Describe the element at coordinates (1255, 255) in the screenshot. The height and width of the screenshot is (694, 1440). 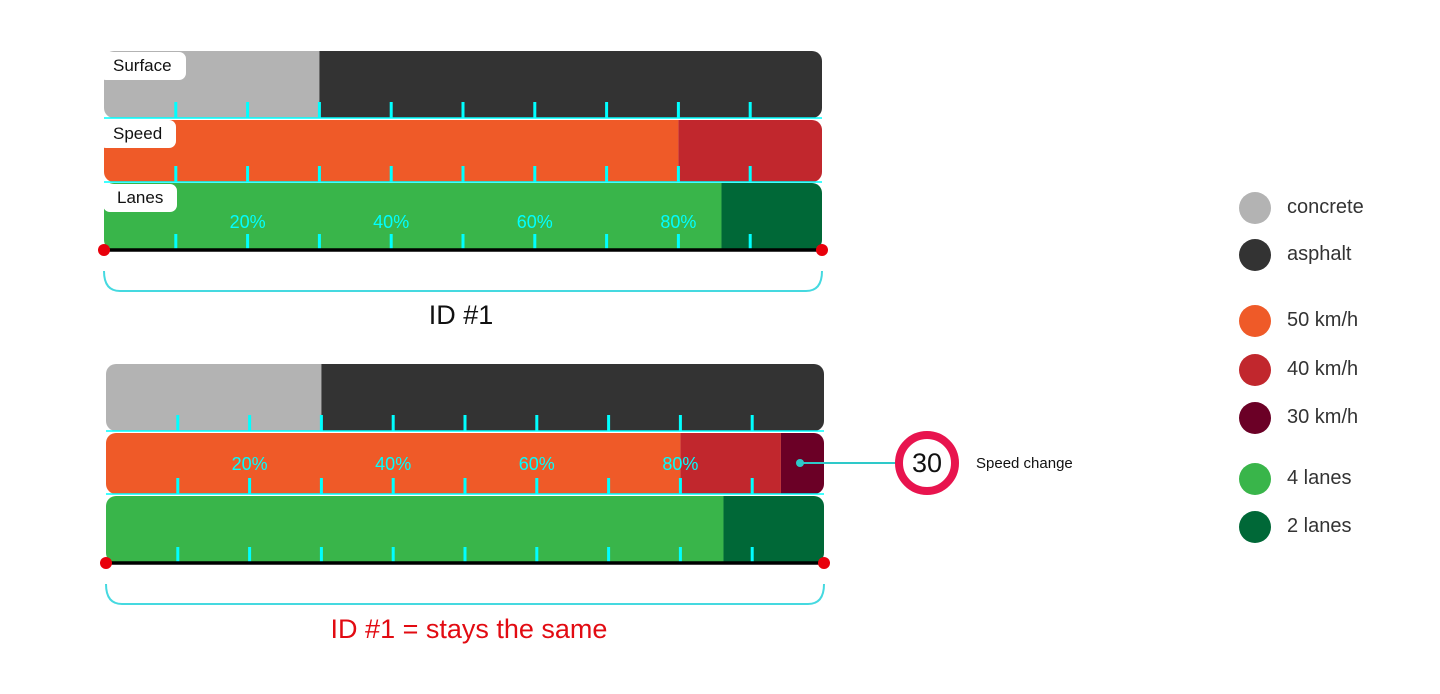
I see `legend-swatch-asphalt` at that location.